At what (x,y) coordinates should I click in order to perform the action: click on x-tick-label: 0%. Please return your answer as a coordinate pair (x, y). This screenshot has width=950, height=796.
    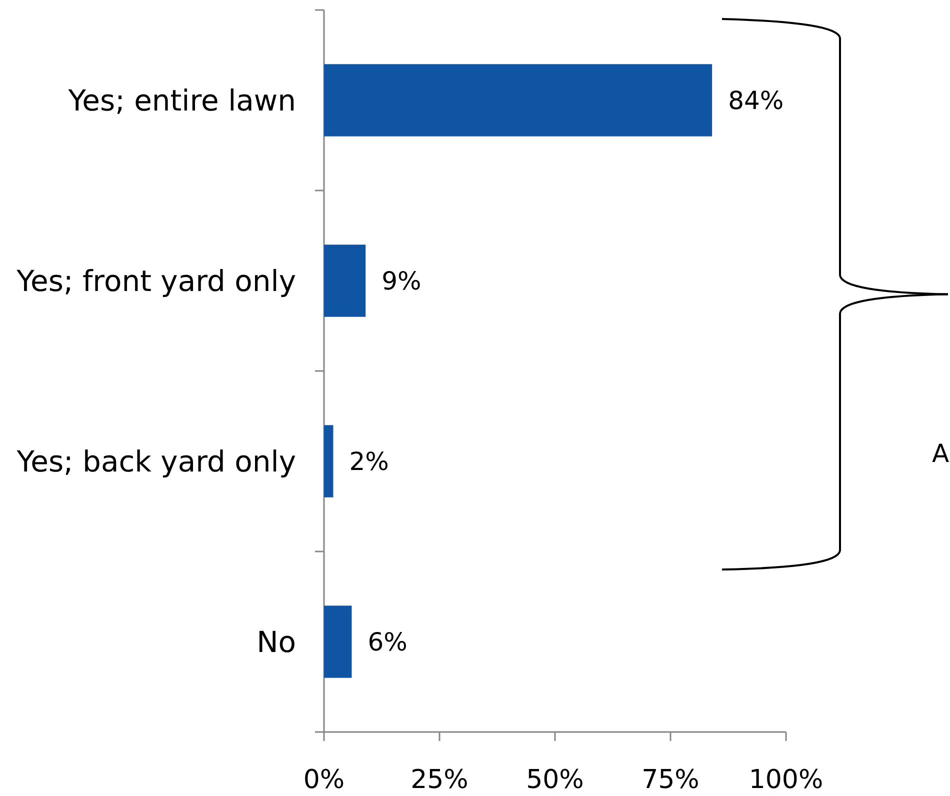
    Looking at the image, I should click on (324, 780).